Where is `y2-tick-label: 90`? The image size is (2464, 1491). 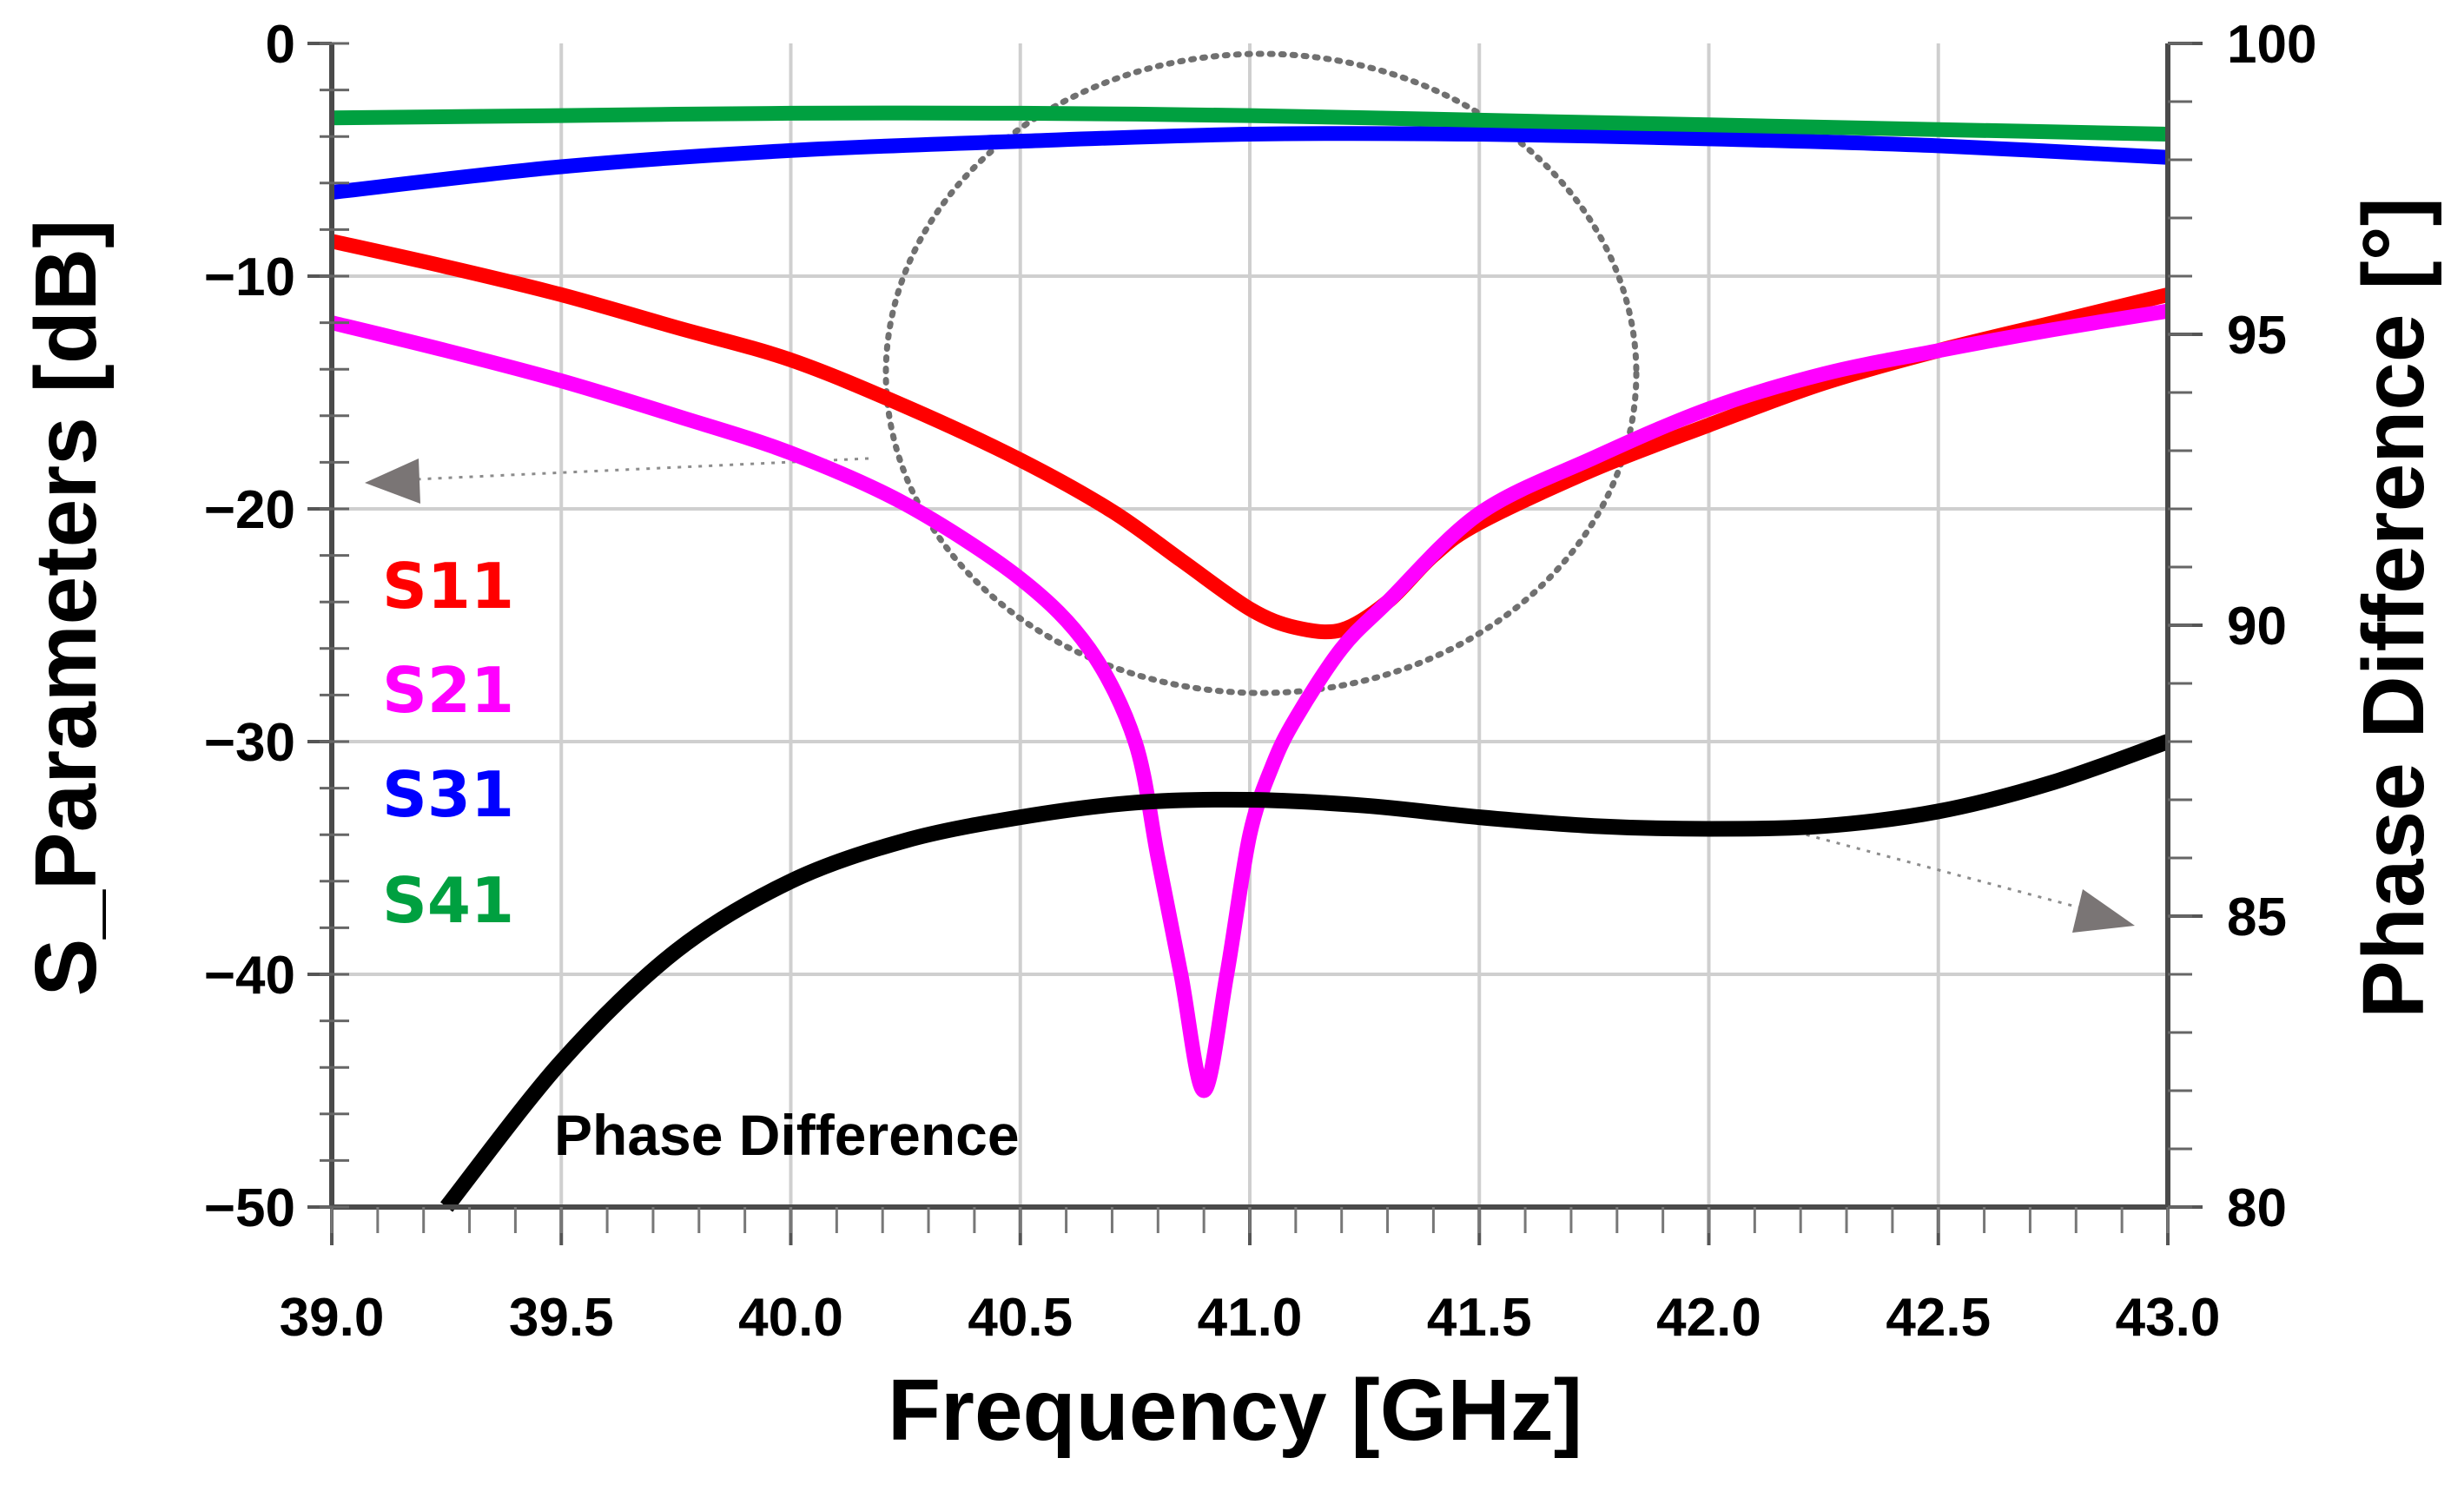 y2-tick-label: 90 is located at coordinates (2257, 626).